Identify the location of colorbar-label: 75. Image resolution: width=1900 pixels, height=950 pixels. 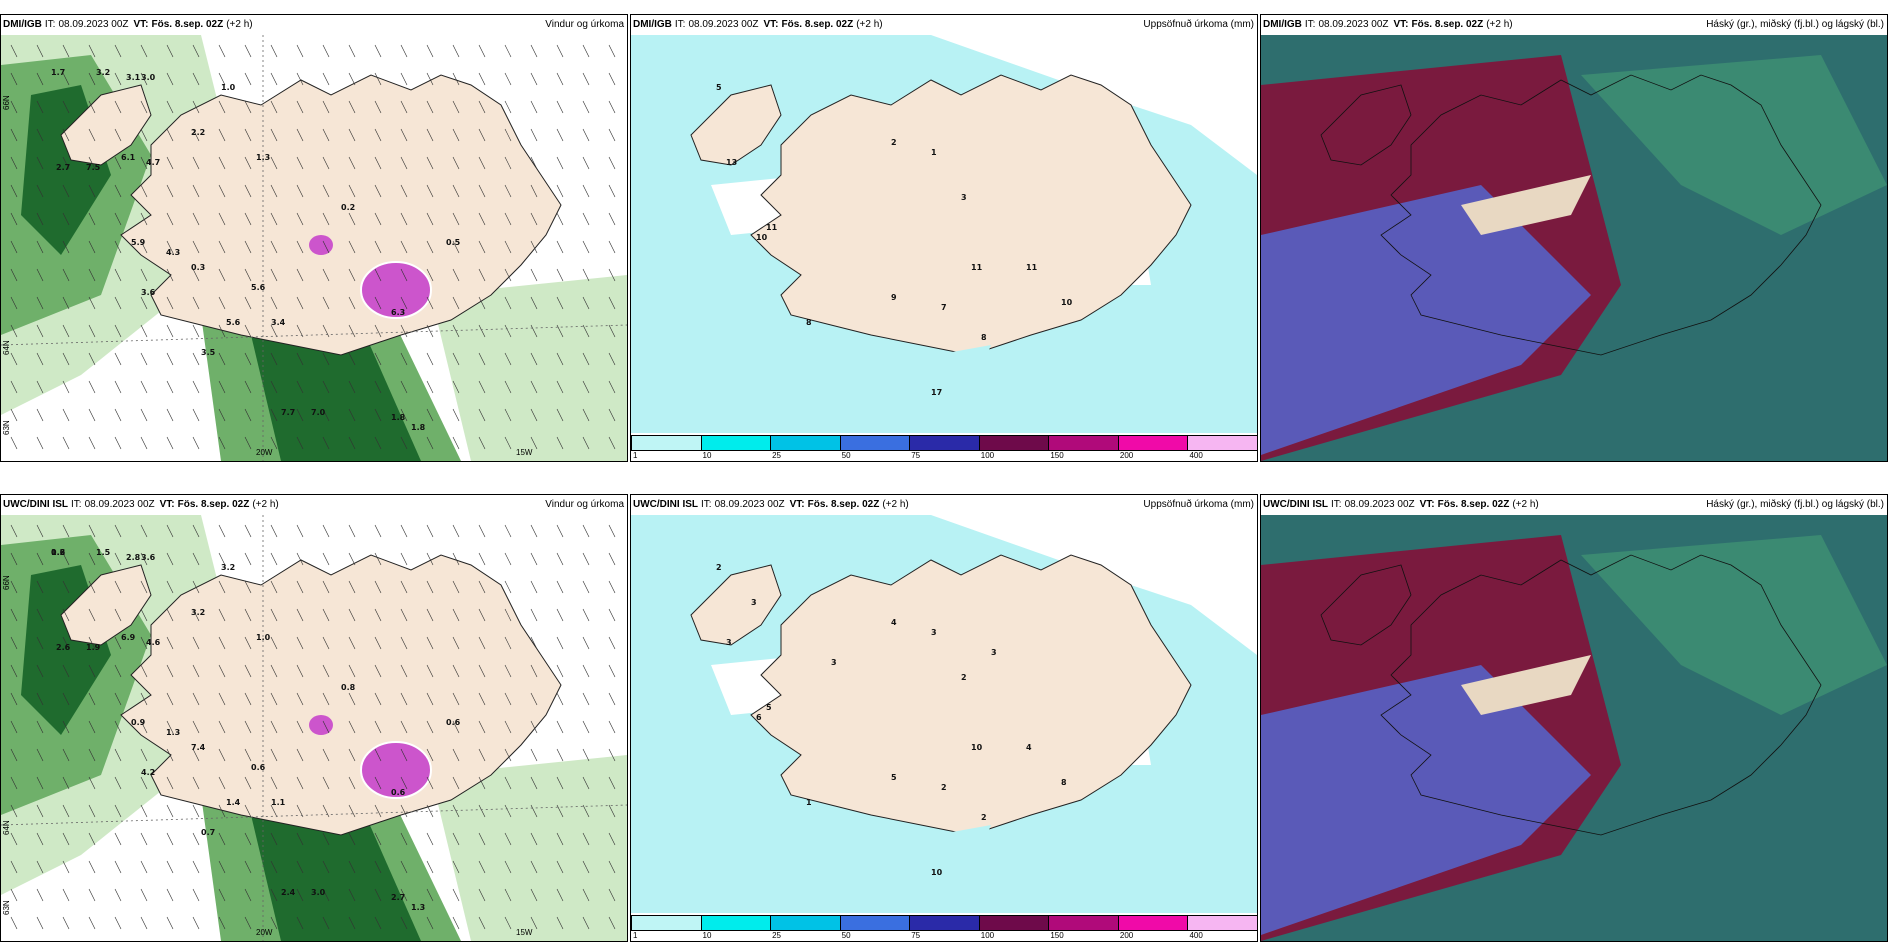
(916, 935).